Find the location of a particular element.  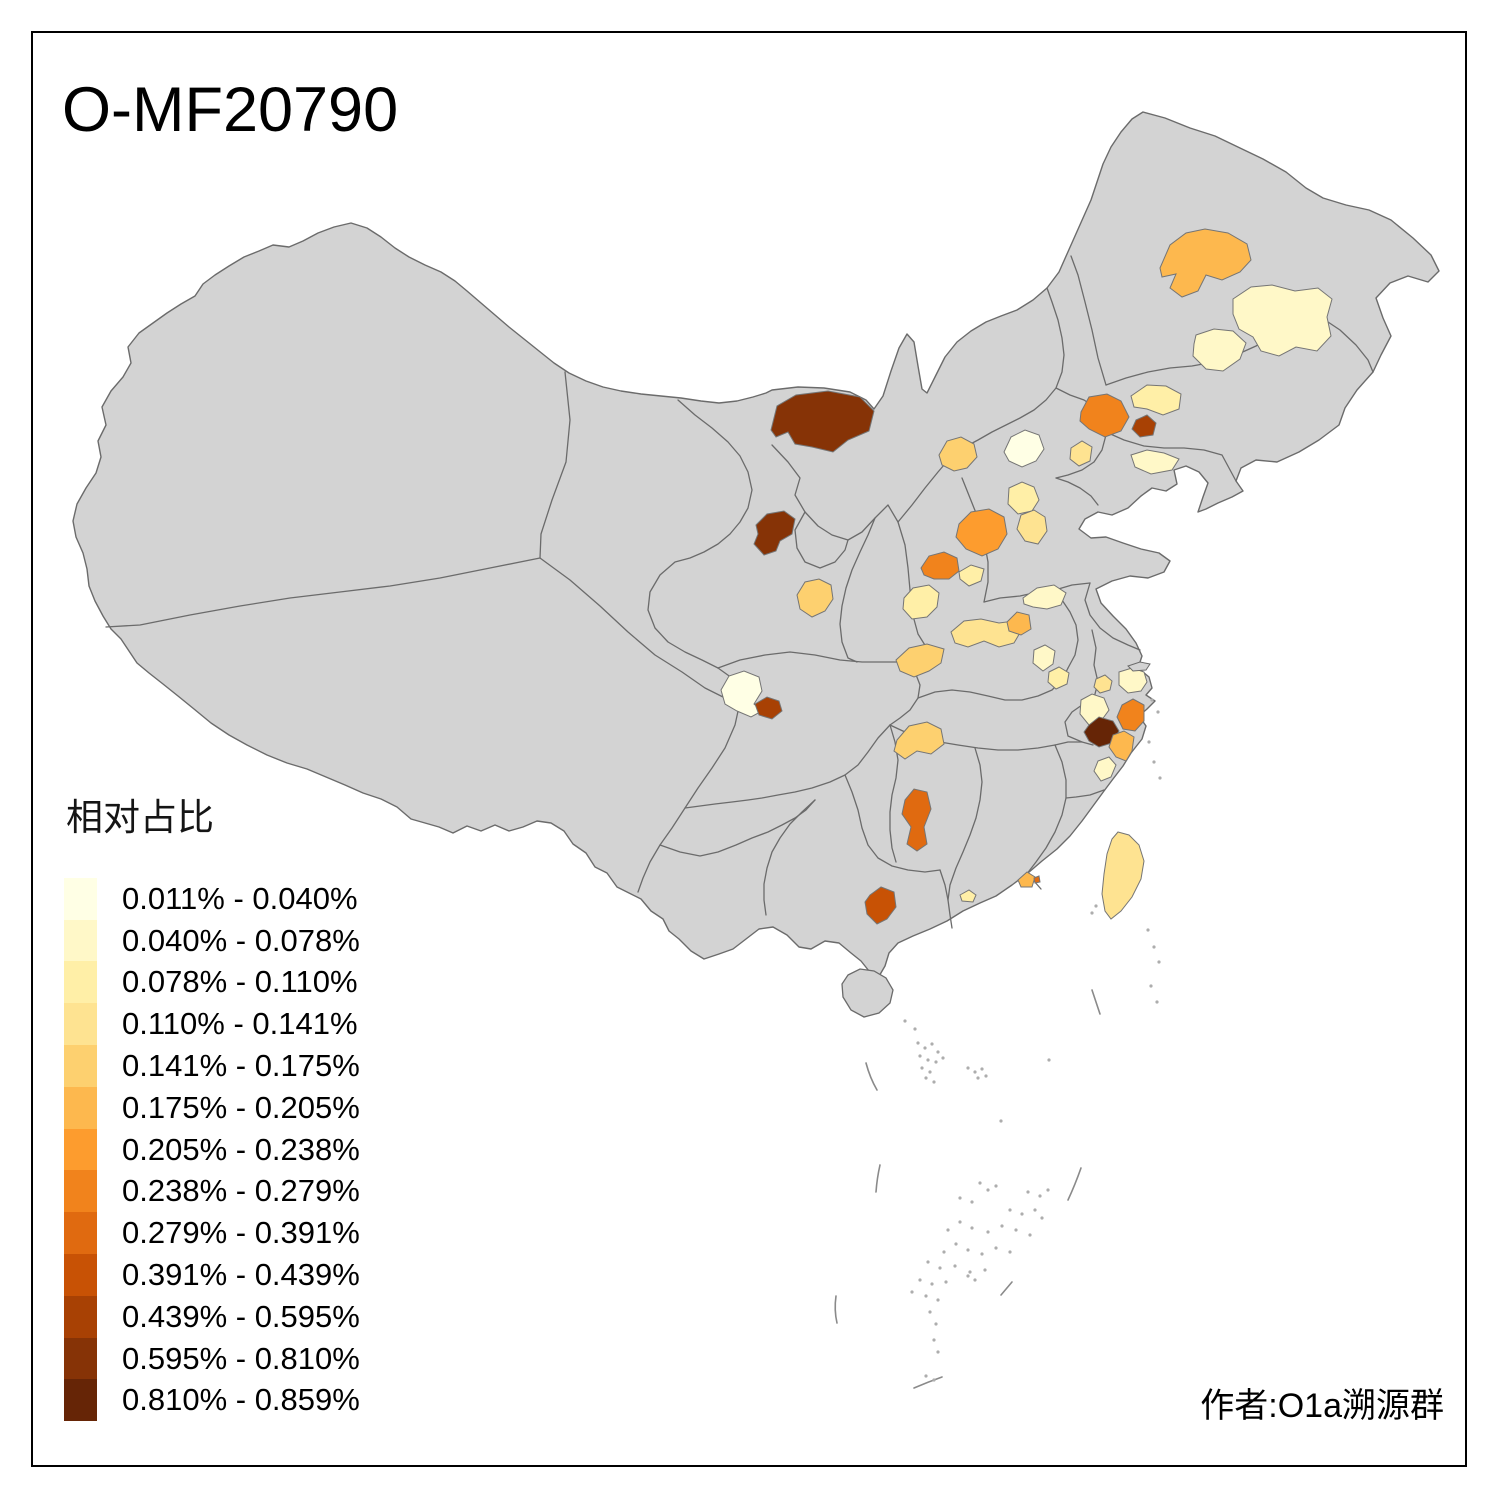

map-region-anhui-northwest is located at coordinates (1058, 678).